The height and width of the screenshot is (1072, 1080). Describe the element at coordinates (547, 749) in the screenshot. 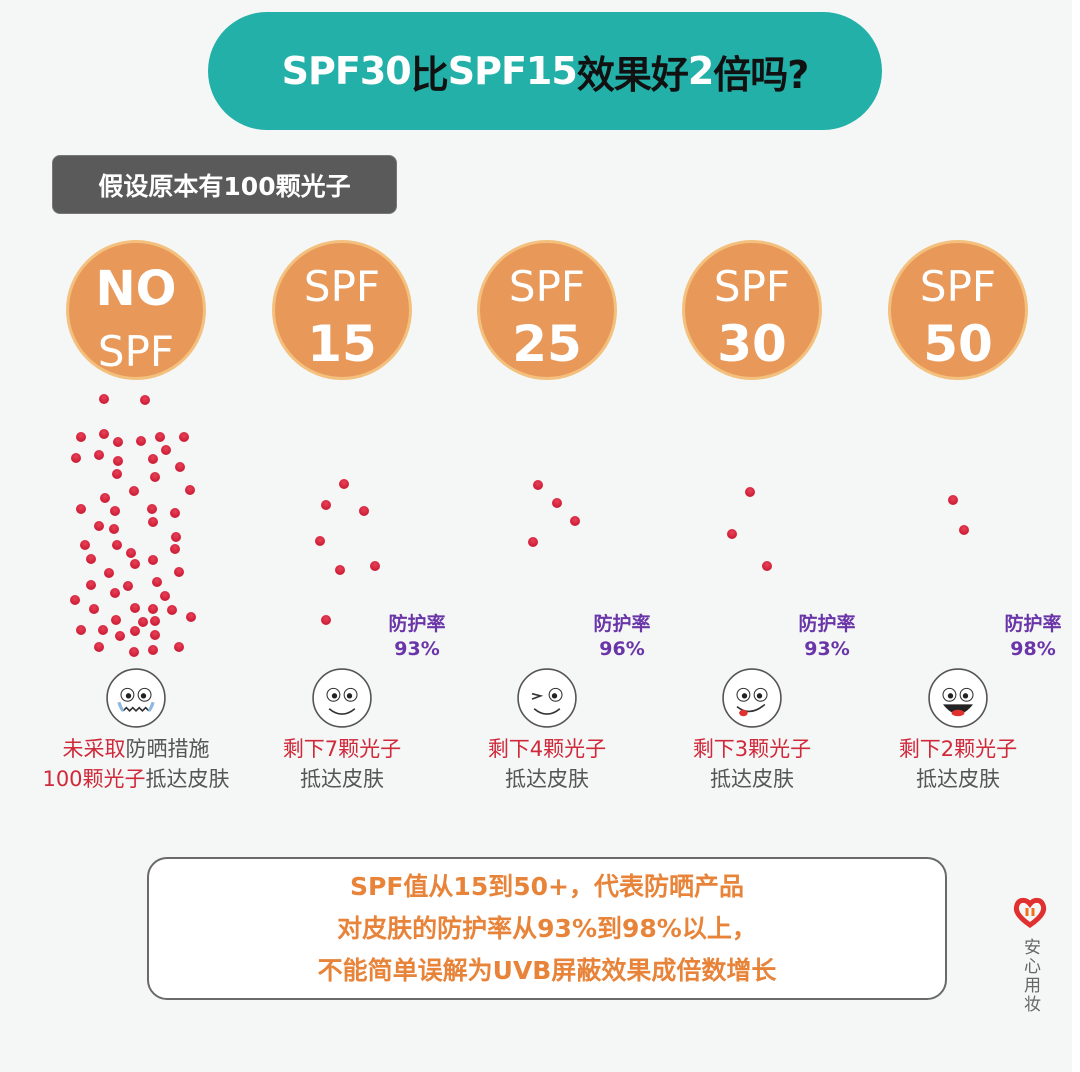

I see `caption-red: 剩下4颗光子` at that location.